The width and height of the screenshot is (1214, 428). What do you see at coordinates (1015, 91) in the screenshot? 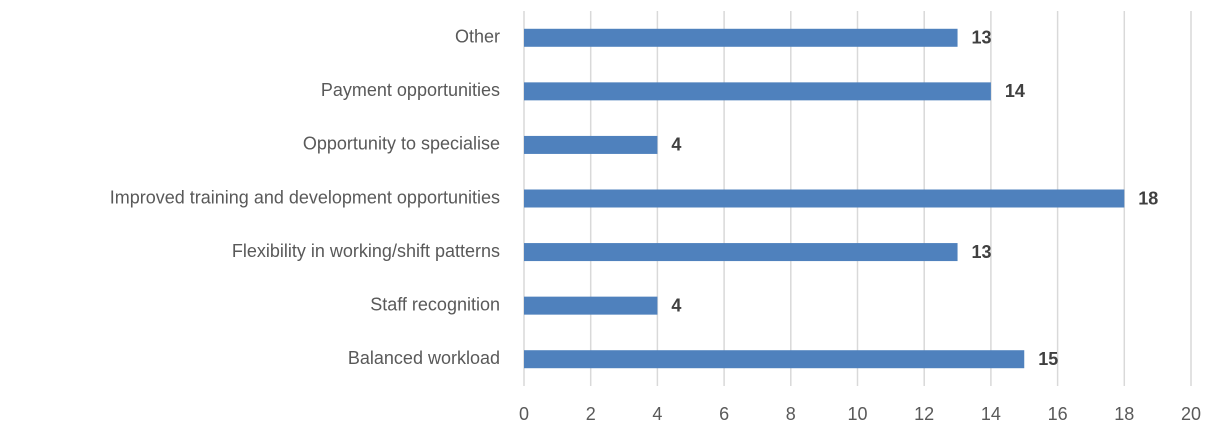
I see `value-label: 14` at bounding box center [1015, 91].